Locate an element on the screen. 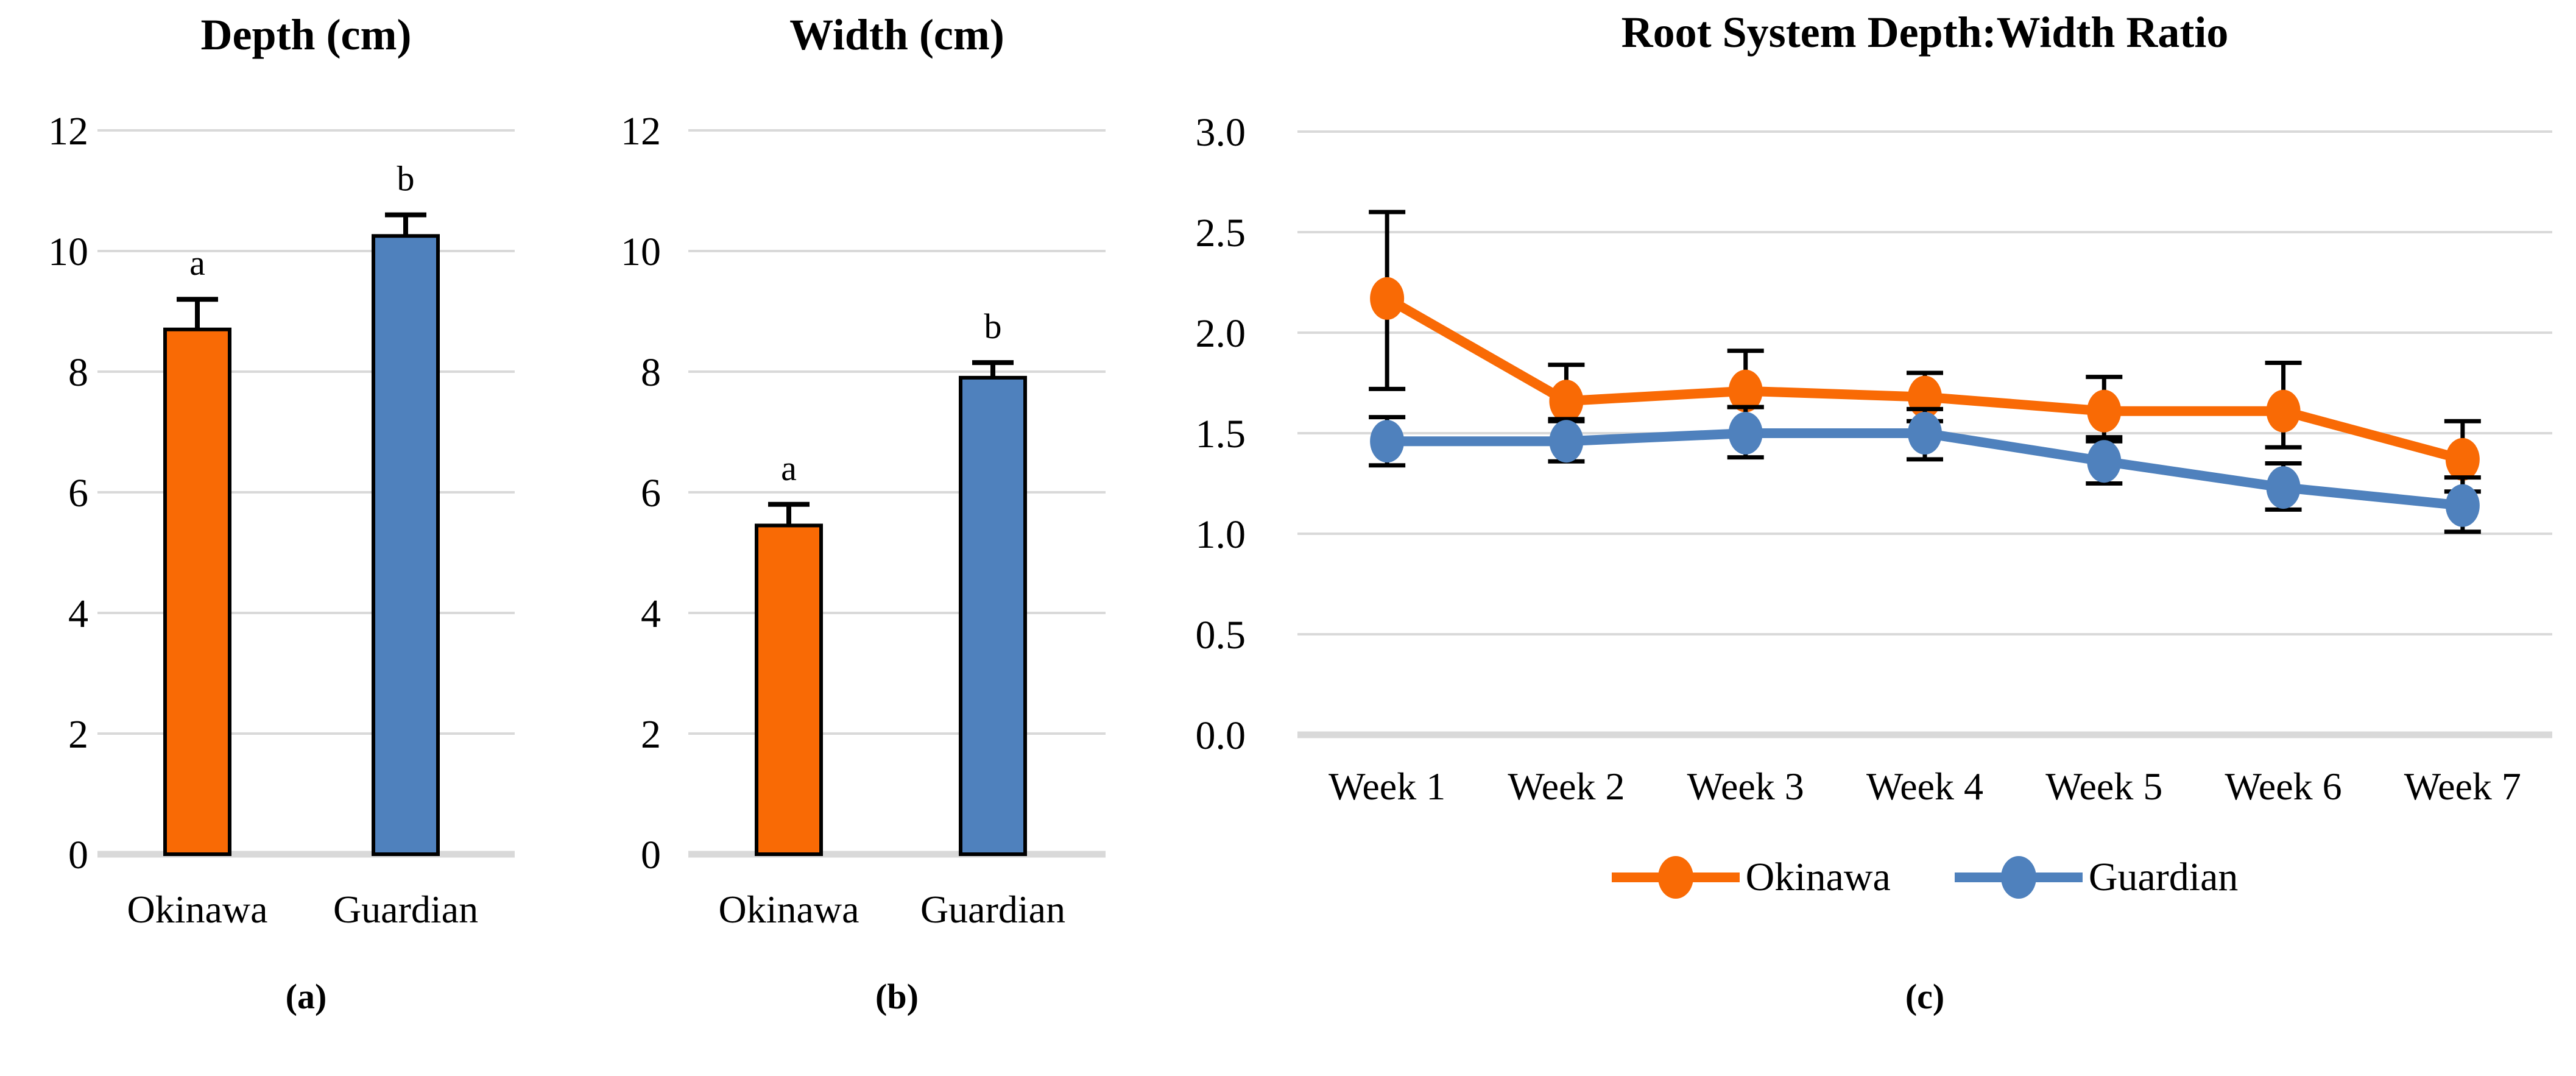  x-tick-label: Week 2 is located at coordinates (1566, 787).